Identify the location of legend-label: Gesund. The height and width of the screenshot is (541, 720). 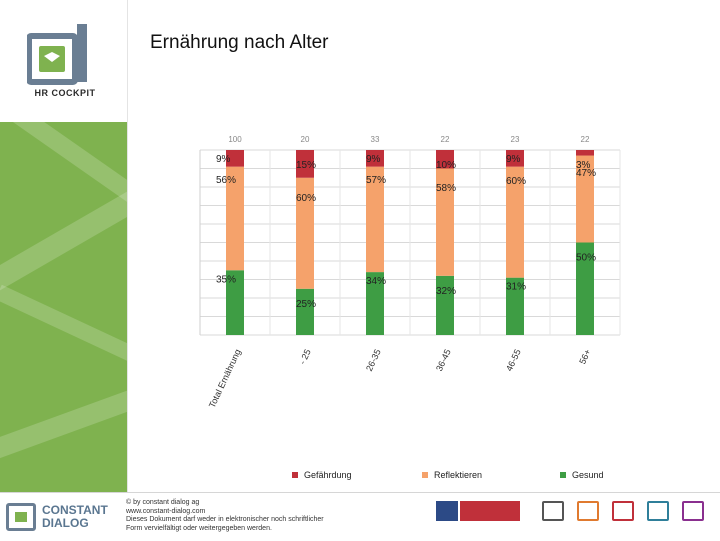
(588, 475).